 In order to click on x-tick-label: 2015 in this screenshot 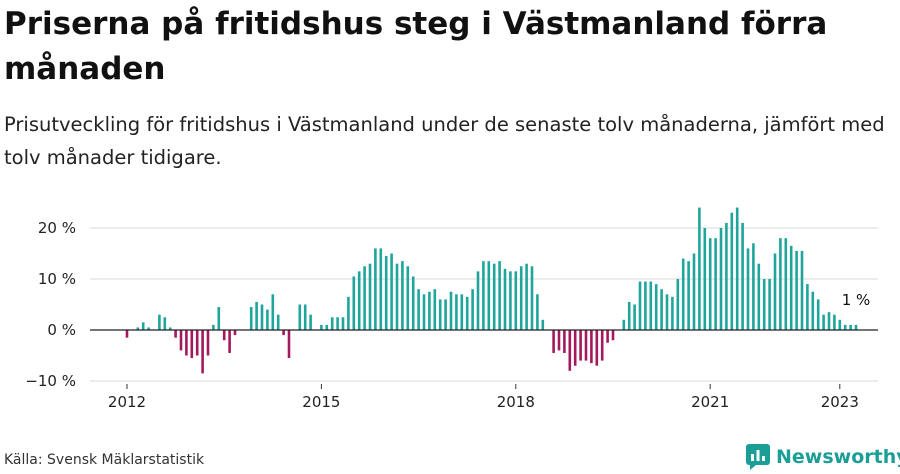, I will do `click(321, 402)`.